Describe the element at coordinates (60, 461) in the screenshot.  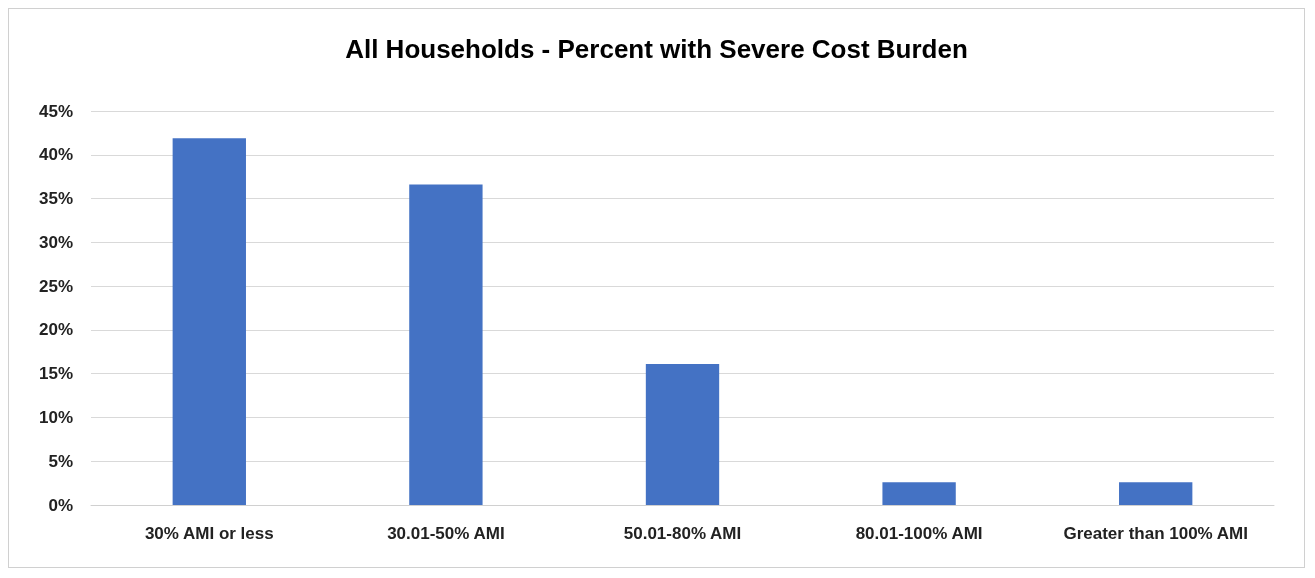
I see `y-tick-label: 5%` at that location.